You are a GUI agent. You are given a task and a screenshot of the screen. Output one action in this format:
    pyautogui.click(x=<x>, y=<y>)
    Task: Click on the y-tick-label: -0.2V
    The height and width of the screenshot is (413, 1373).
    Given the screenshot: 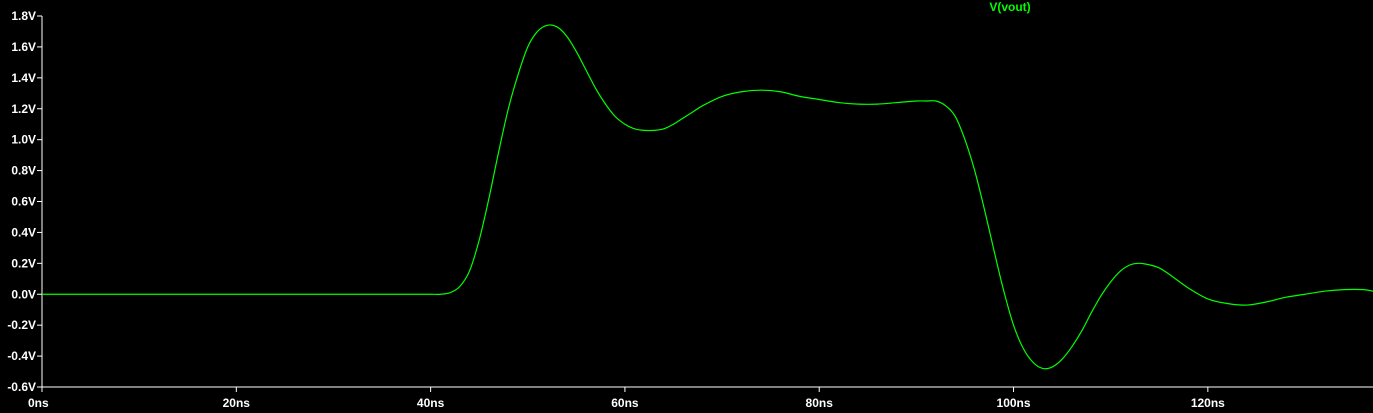 What is the action you would take?
    pyautogui.click(x=21, y=325)
    